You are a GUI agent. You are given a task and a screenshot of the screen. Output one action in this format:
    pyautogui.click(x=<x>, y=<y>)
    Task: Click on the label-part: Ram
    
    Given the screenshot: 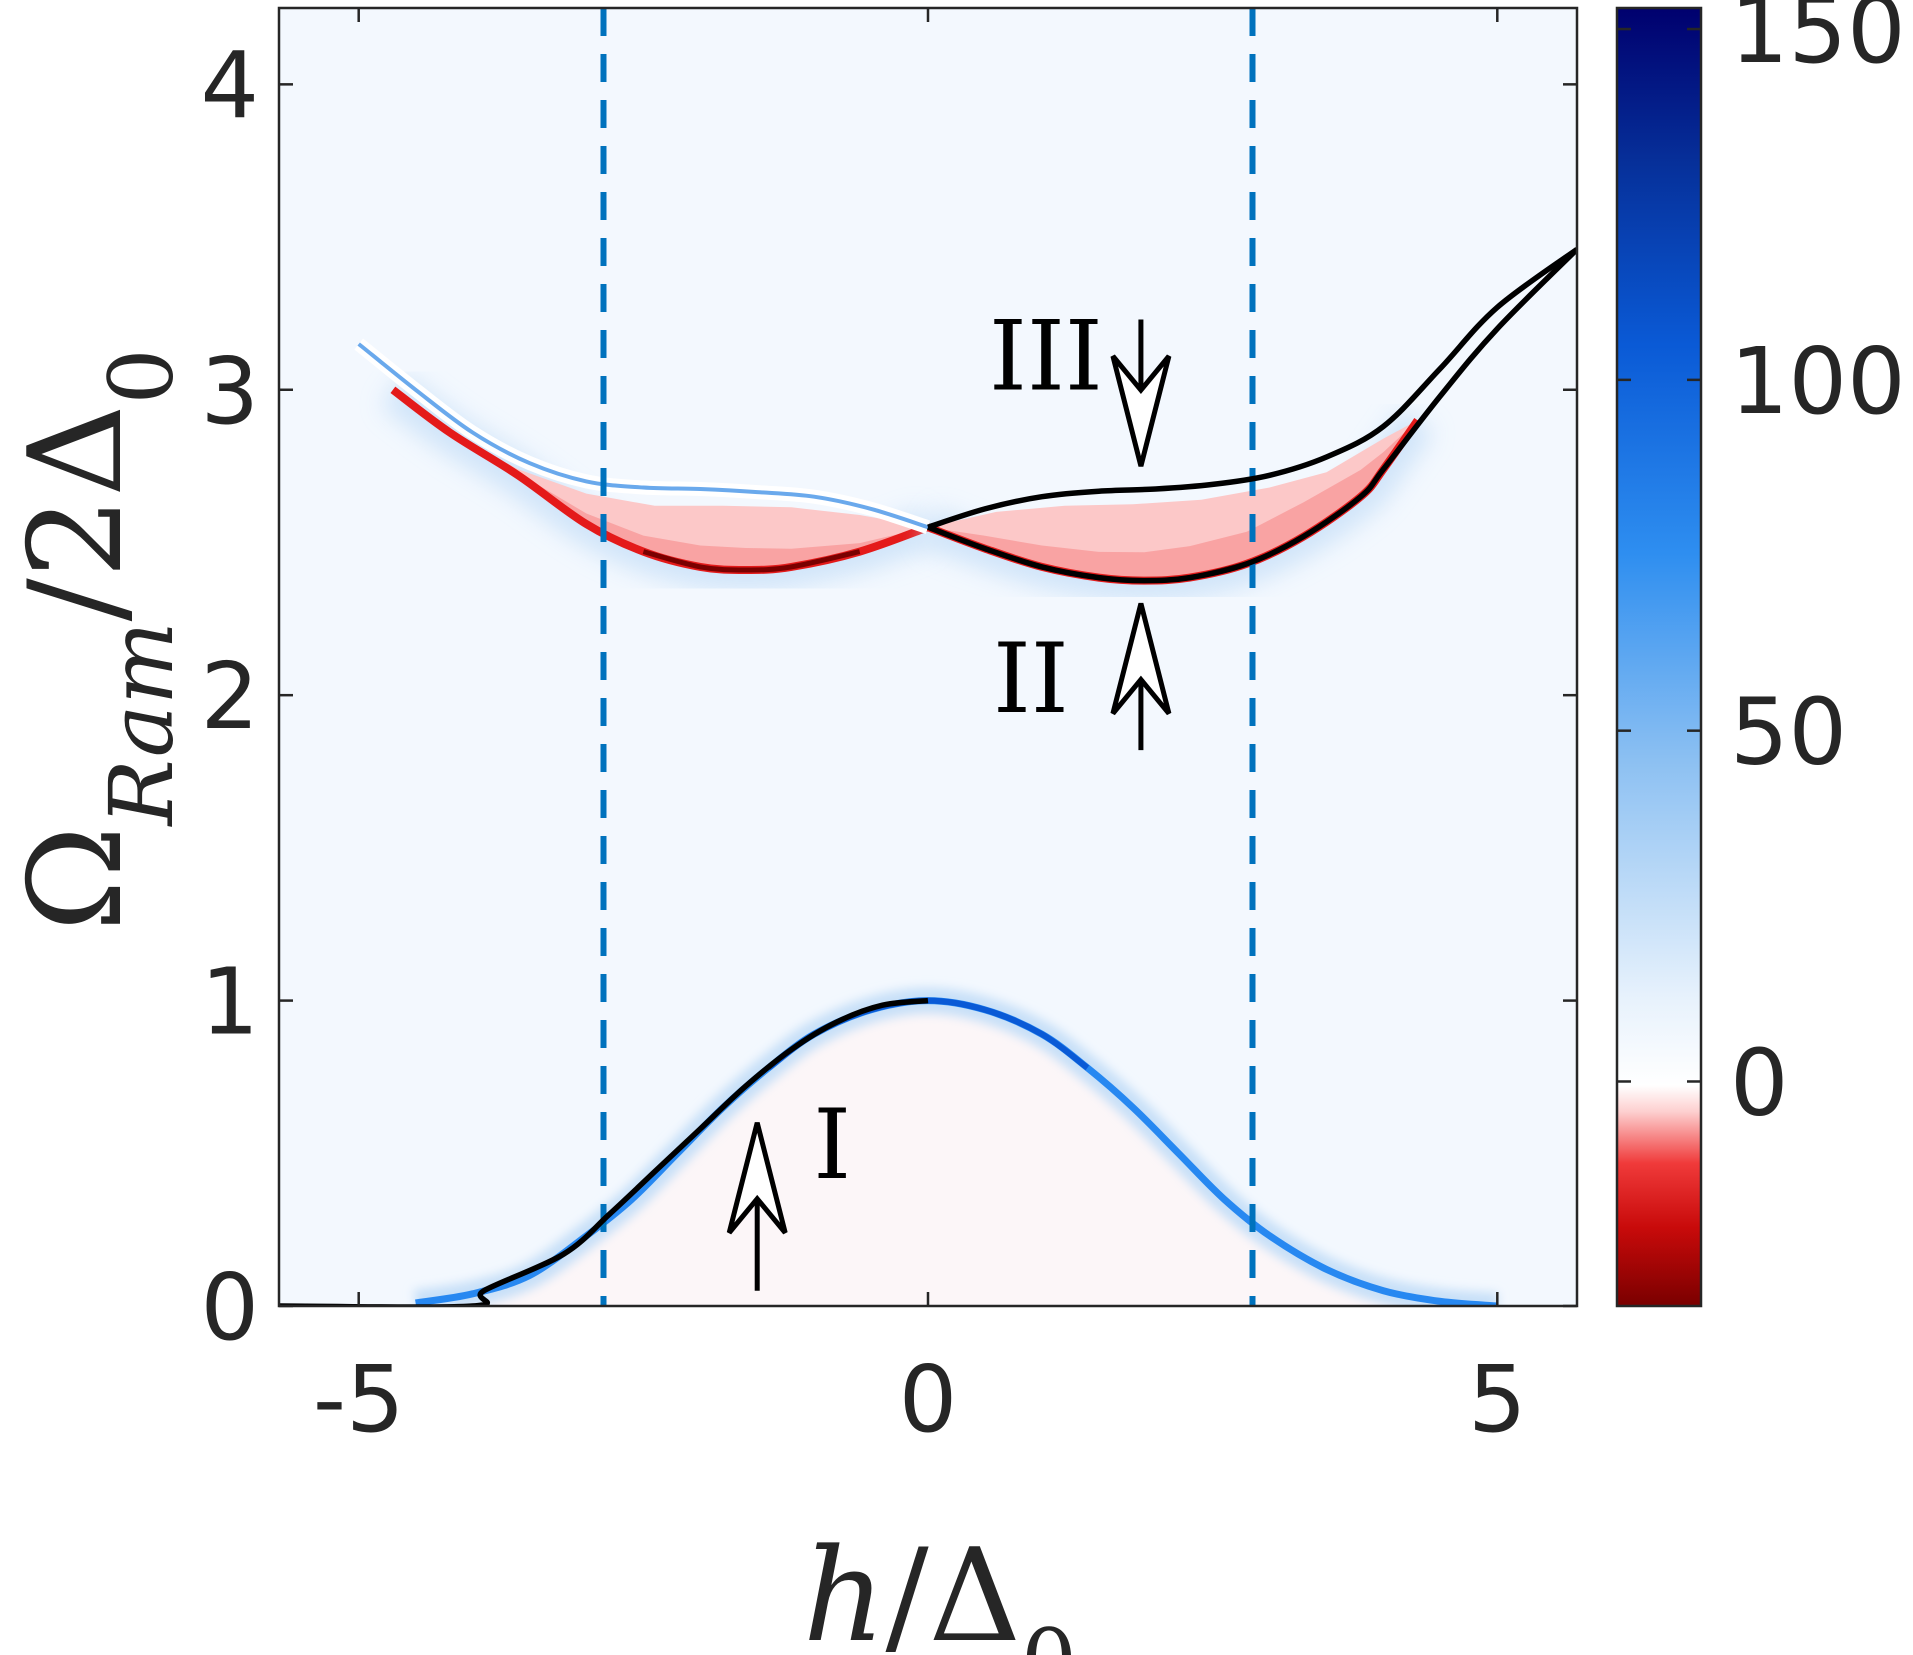 What is the action you would take?
    pyautogui.click(x=141, y=724)
    